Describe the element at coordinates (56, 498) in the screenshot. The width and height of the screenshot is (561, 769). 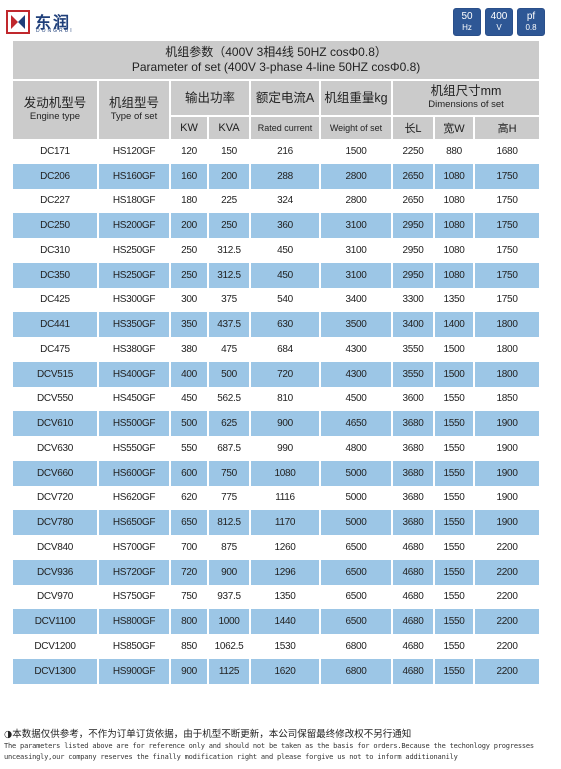
I see `engine-type-cell: DCV720` at that location.